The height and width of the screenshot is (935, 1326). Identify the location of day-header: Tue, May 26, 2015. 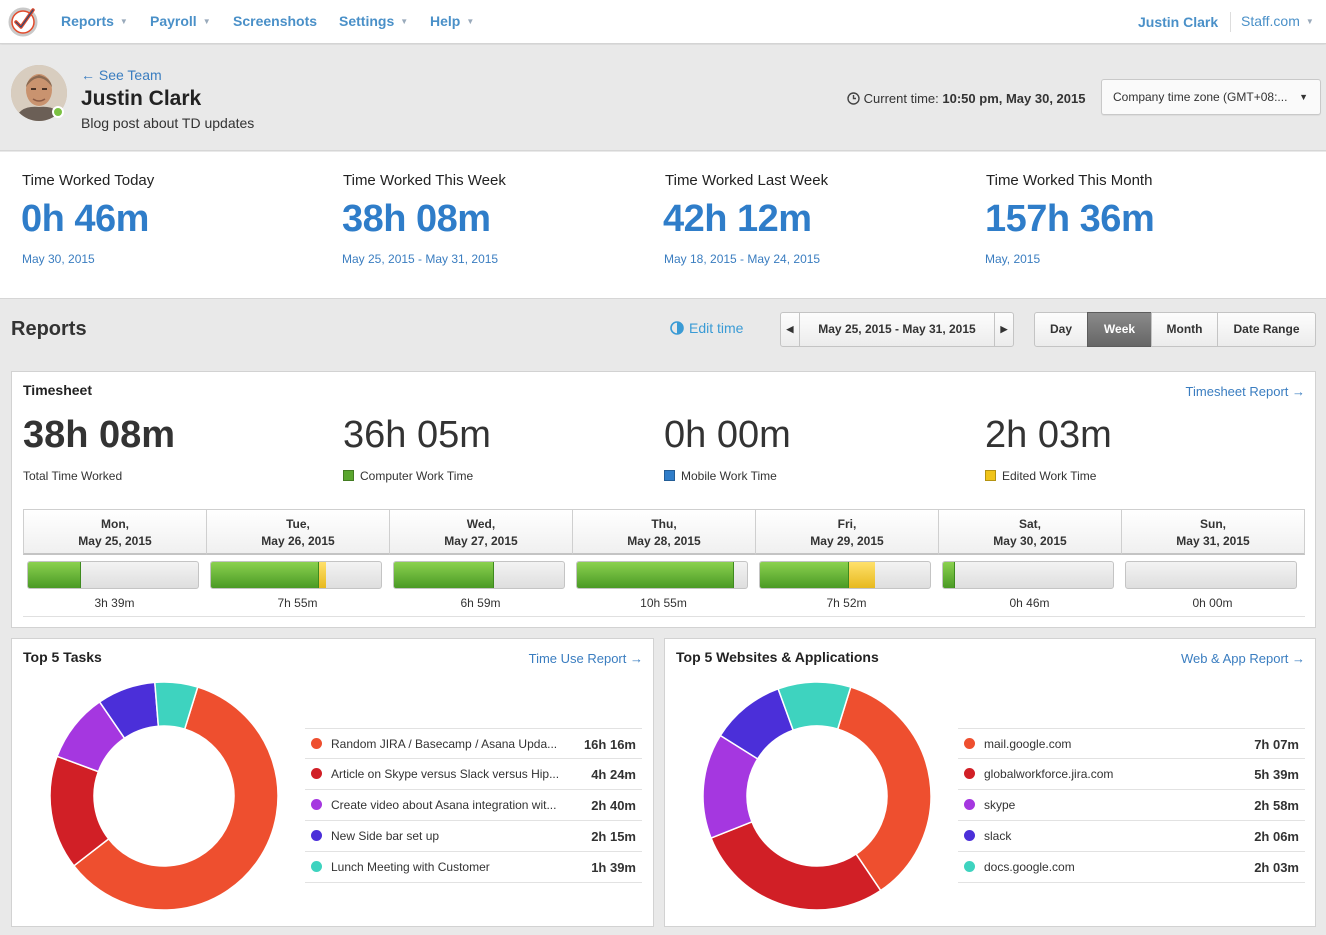
(298, 532).